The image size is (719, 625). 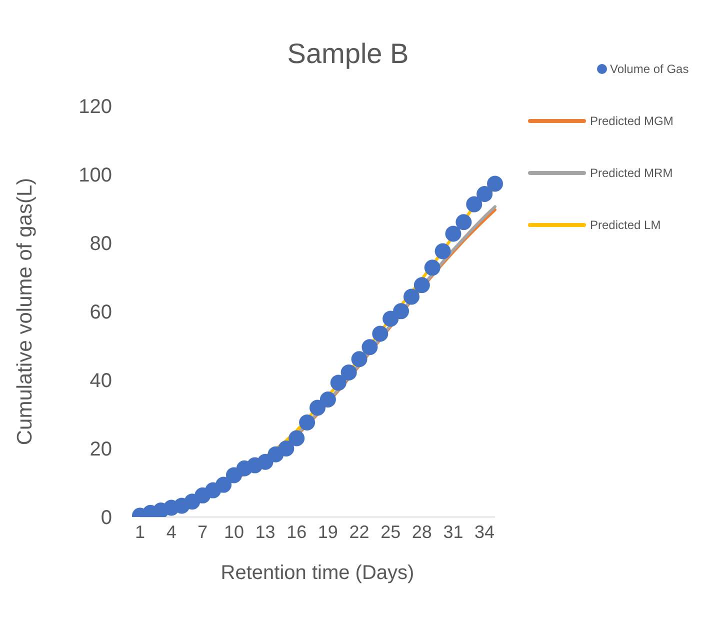 What do you see at coordinates (632, 121) in the screenshot?
I see `legend-label: Predicted MGM` at bounding box center [632, 121].